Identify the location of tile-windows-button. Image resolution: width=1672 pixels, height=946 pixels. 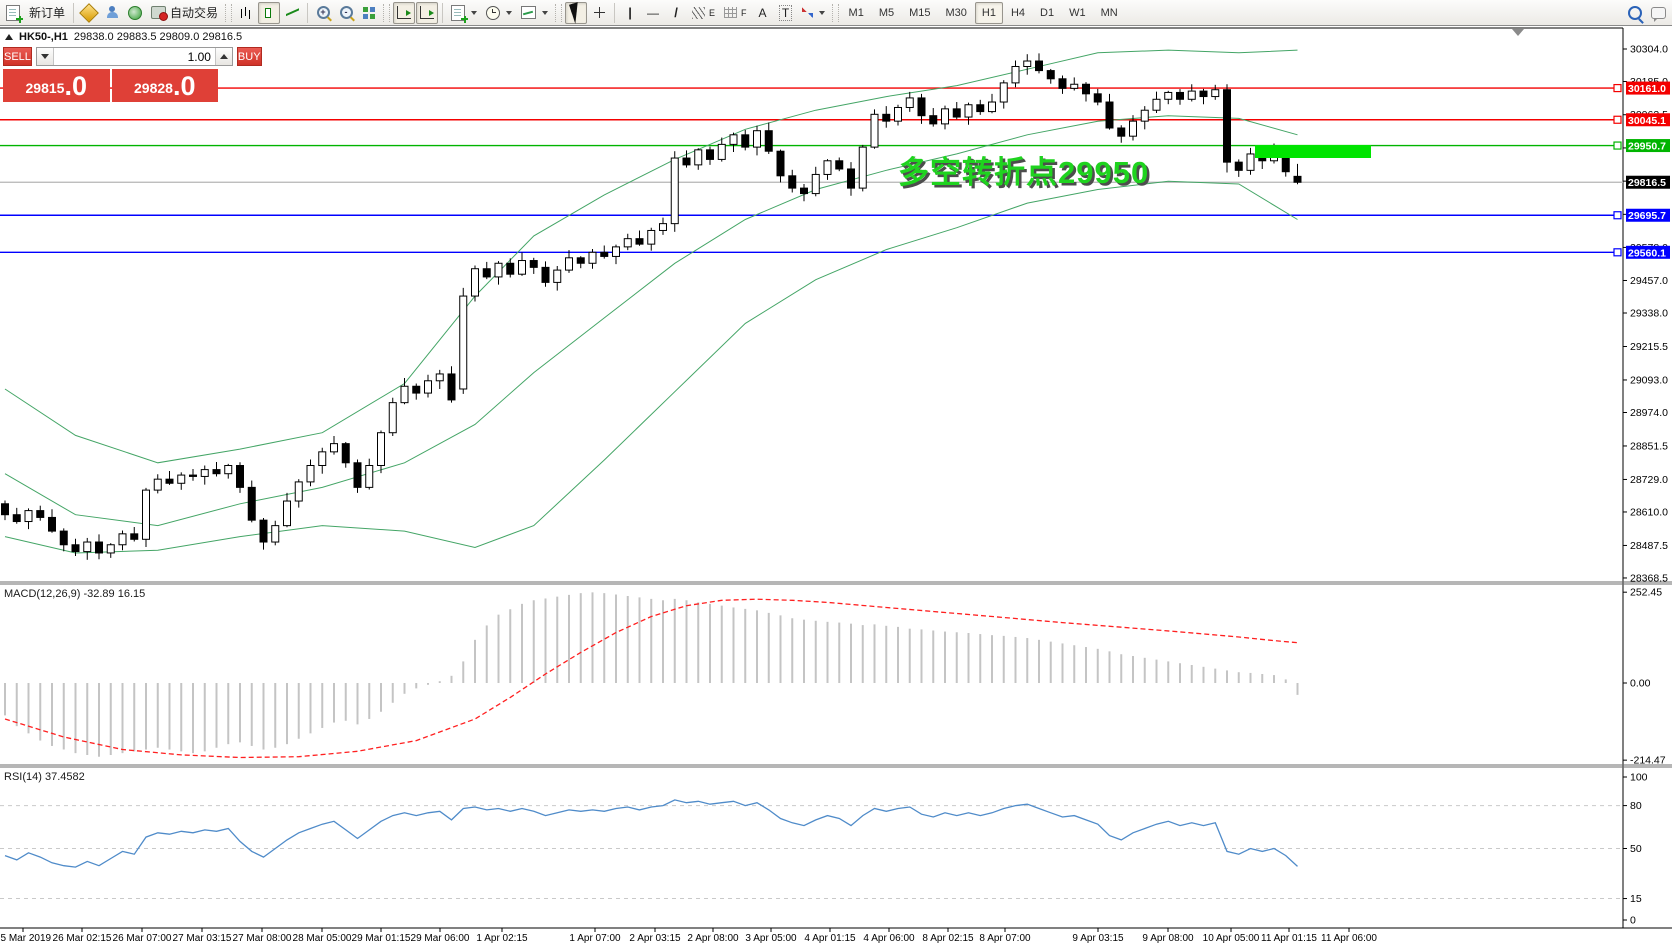
(369, 13).